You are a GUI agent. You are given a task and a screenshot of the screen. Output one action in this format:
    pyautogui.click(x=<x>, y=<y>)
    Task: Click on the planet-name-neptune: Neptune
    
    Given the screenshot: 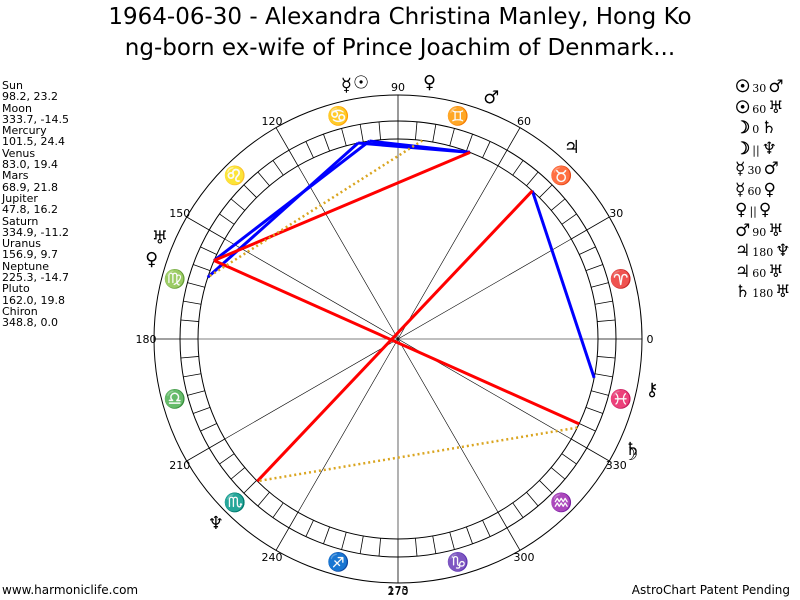 What is the action you would take?
    pyautogui.click(x=26, y=266)
    